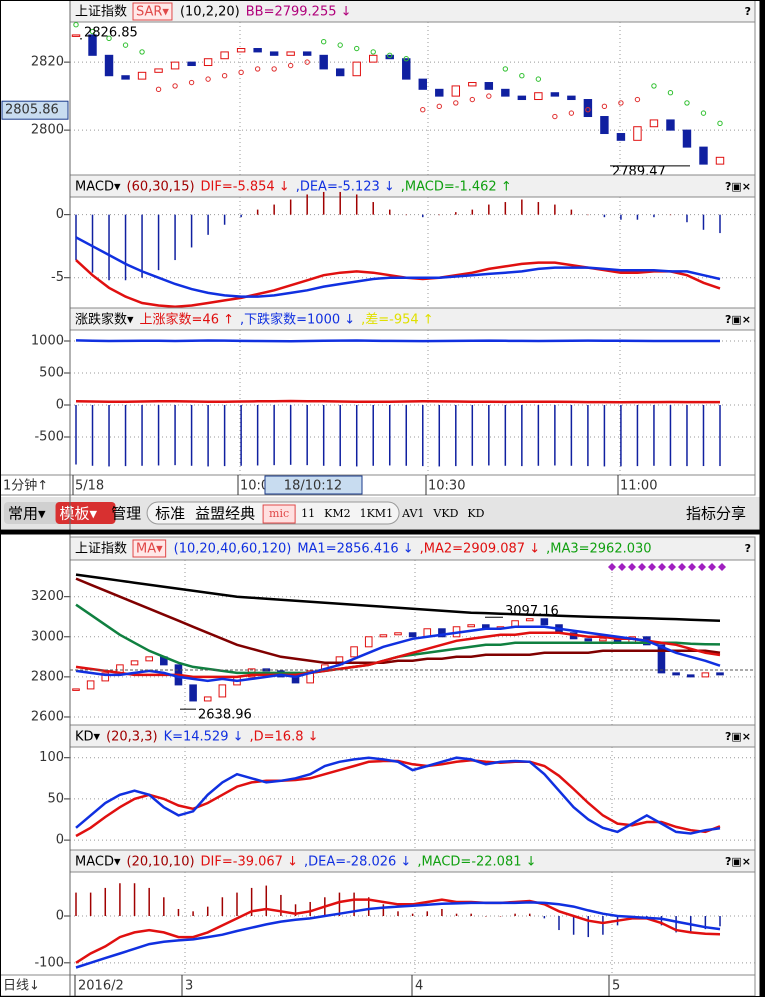  What do you see at coordinates (475, 513) in the screenshot?
I see `toolbar-key: KD` at bounding box center [475, 513].